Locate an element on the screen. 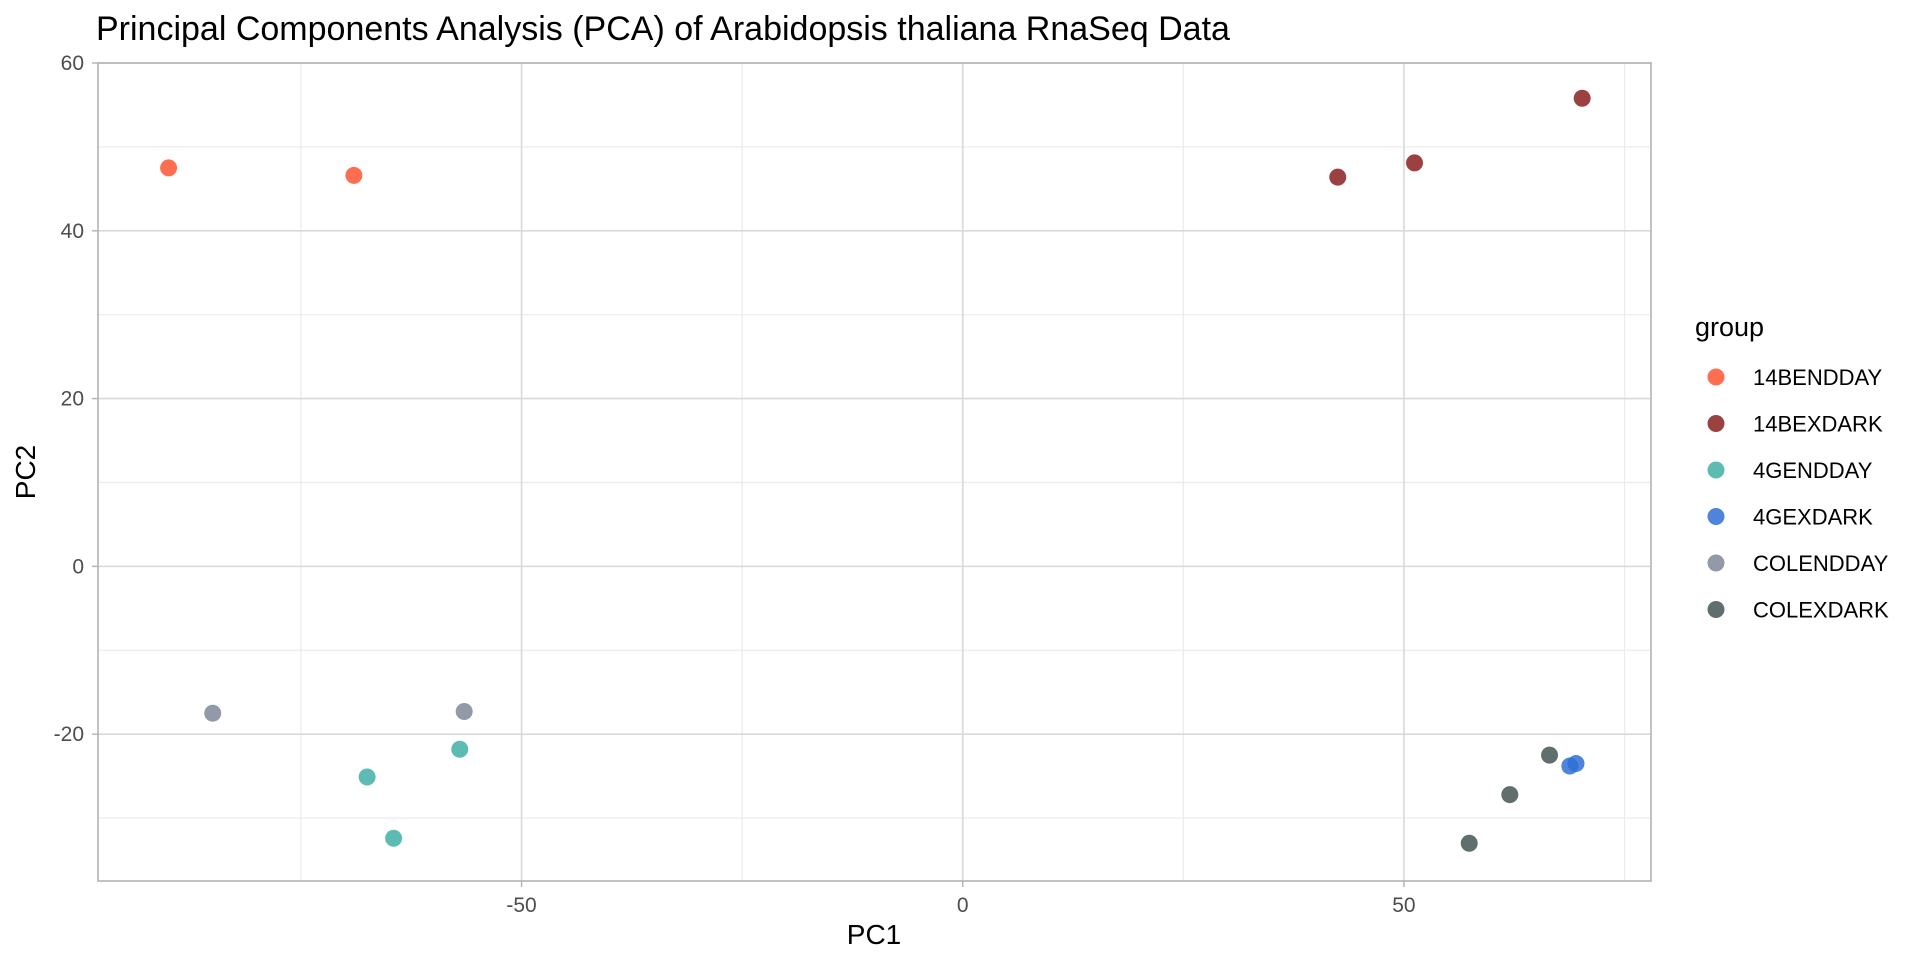  legend-key-14bexdark is located at coordinates (1716, 423).